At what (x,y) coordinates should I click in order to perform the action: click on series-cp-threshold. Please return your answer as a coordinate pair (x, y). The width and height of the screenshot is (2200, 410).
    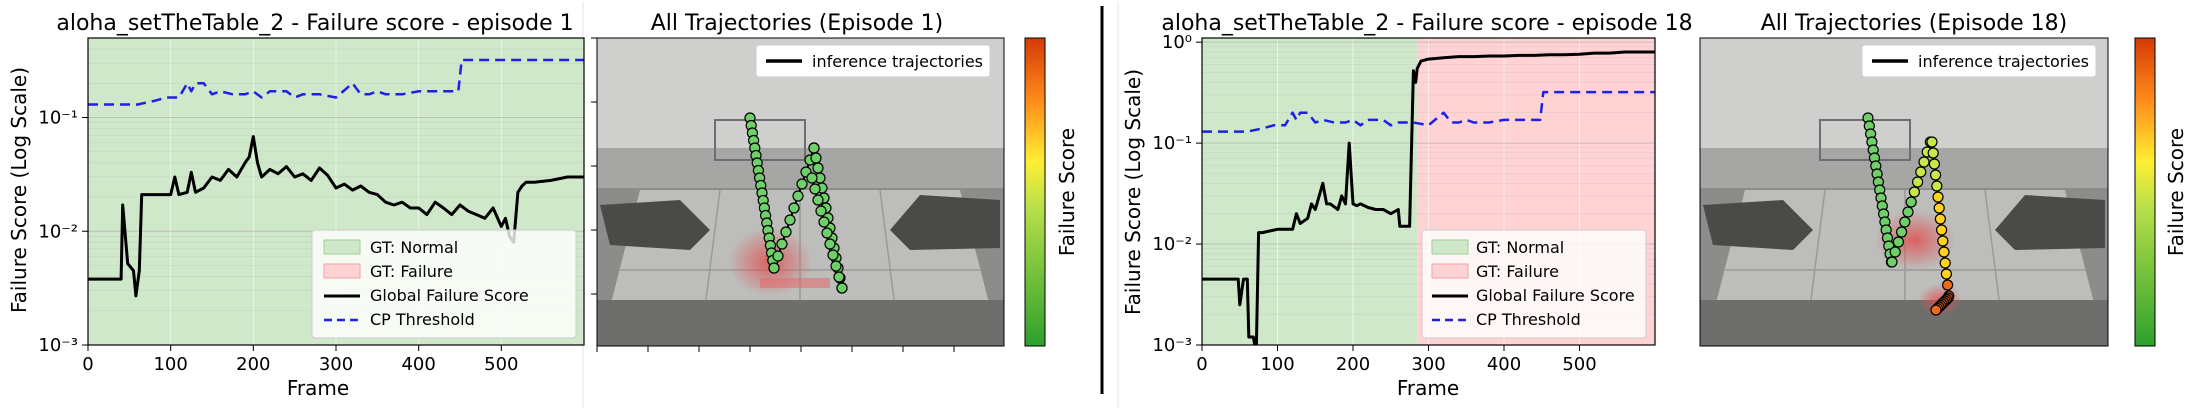
    Looking at the image, I should click on (336, 82).